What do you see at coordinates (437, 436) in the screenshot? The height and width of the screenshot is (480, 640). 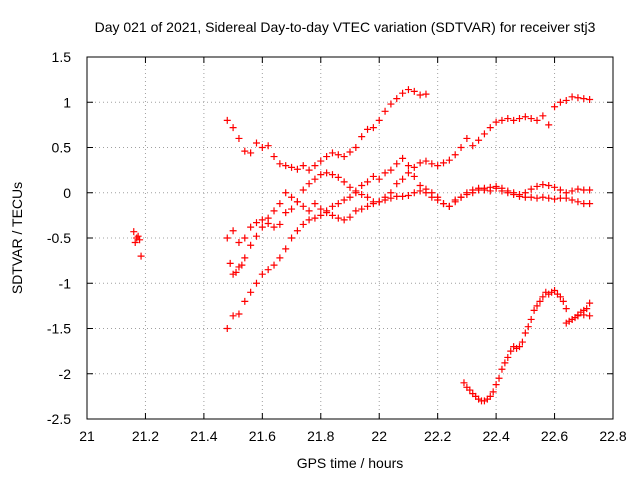 I see `x-tick-label: 22.2` at bounding box center [437, 436].